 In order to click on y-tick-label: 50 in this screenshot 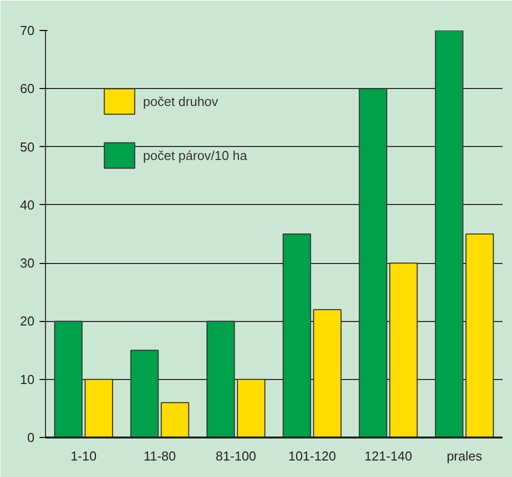, I will do `click(27, 146)`.